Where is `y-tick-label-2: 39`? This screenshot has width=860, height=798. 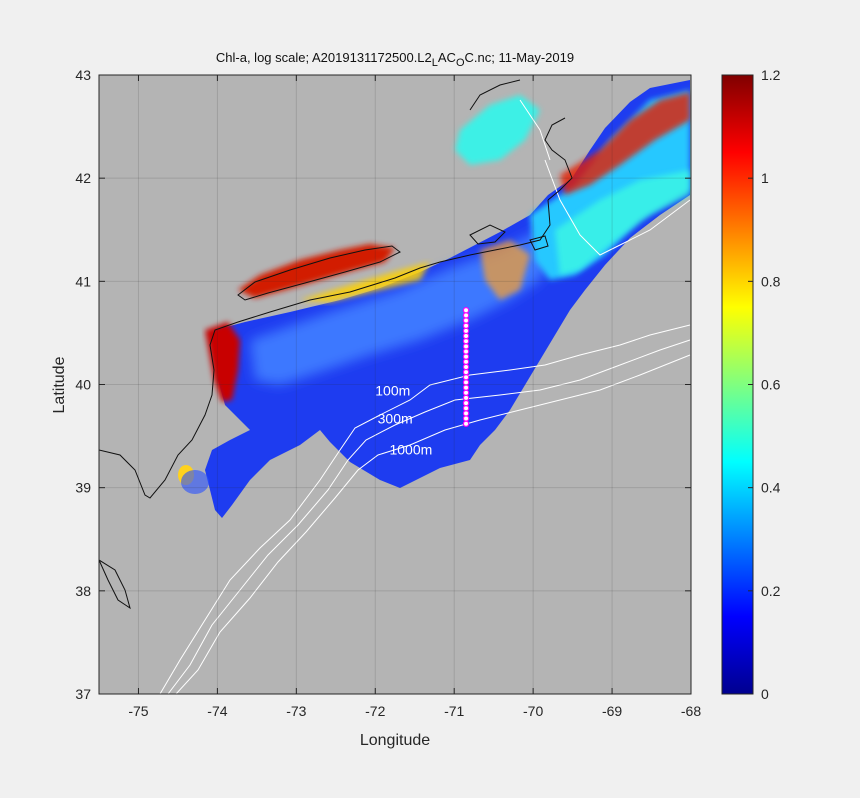
y-tick-label-2: 39 is located at coordinates (83, 488).